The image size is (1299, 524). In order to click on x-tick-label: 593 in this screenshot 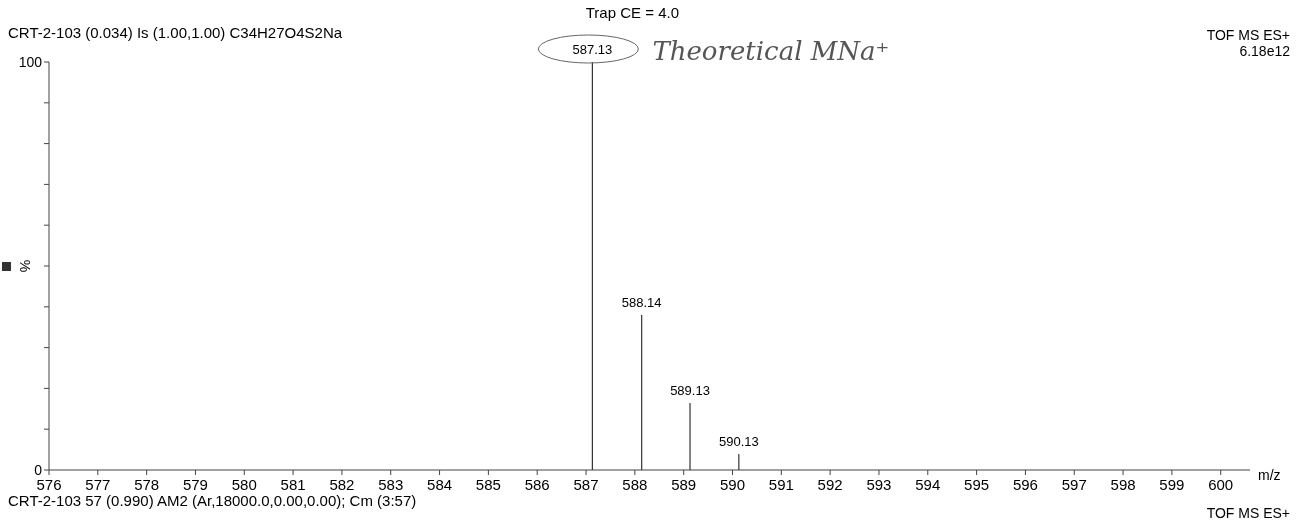, I will do `click(879, 484)`.